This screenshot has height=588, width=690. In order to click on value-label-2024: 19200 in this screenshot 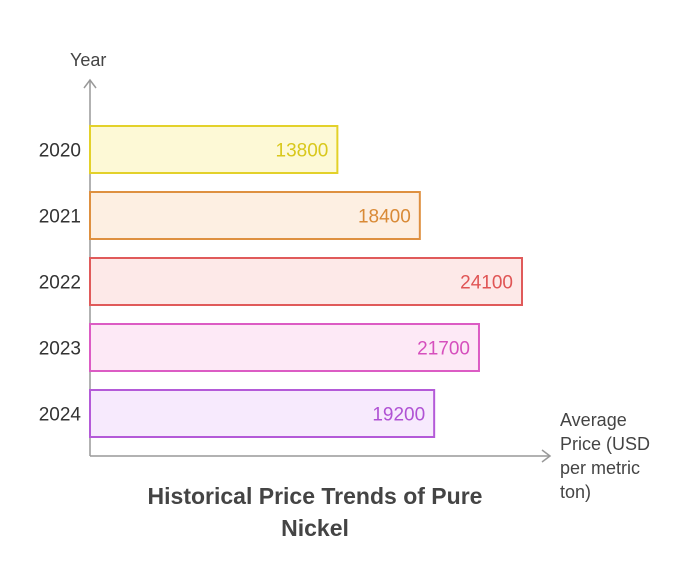, I will do `click(398, 415)`.